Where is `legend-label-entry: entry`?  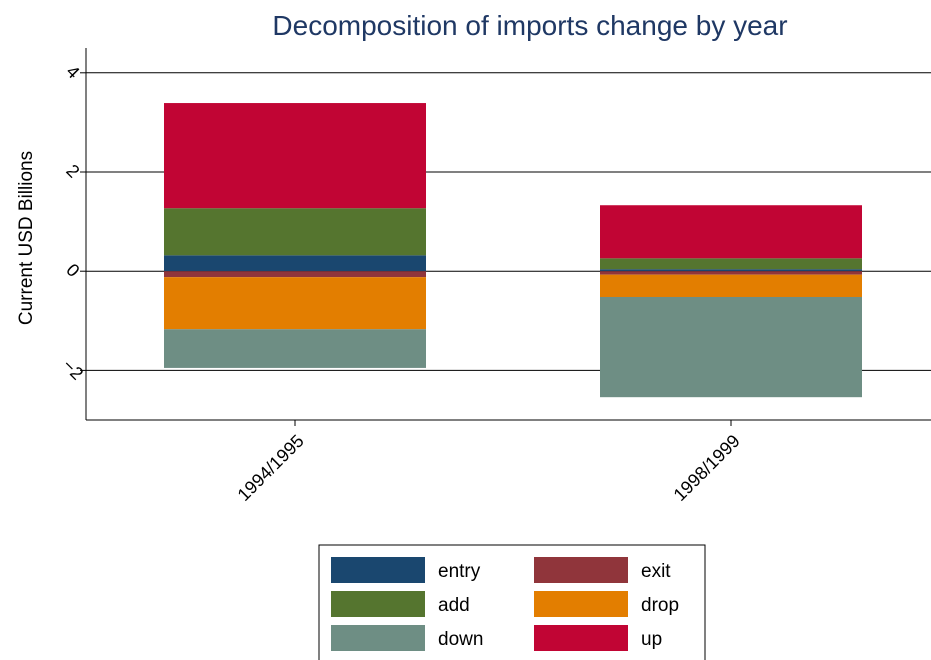 legend-label-entry: entry is located at coordinates (459, 571).